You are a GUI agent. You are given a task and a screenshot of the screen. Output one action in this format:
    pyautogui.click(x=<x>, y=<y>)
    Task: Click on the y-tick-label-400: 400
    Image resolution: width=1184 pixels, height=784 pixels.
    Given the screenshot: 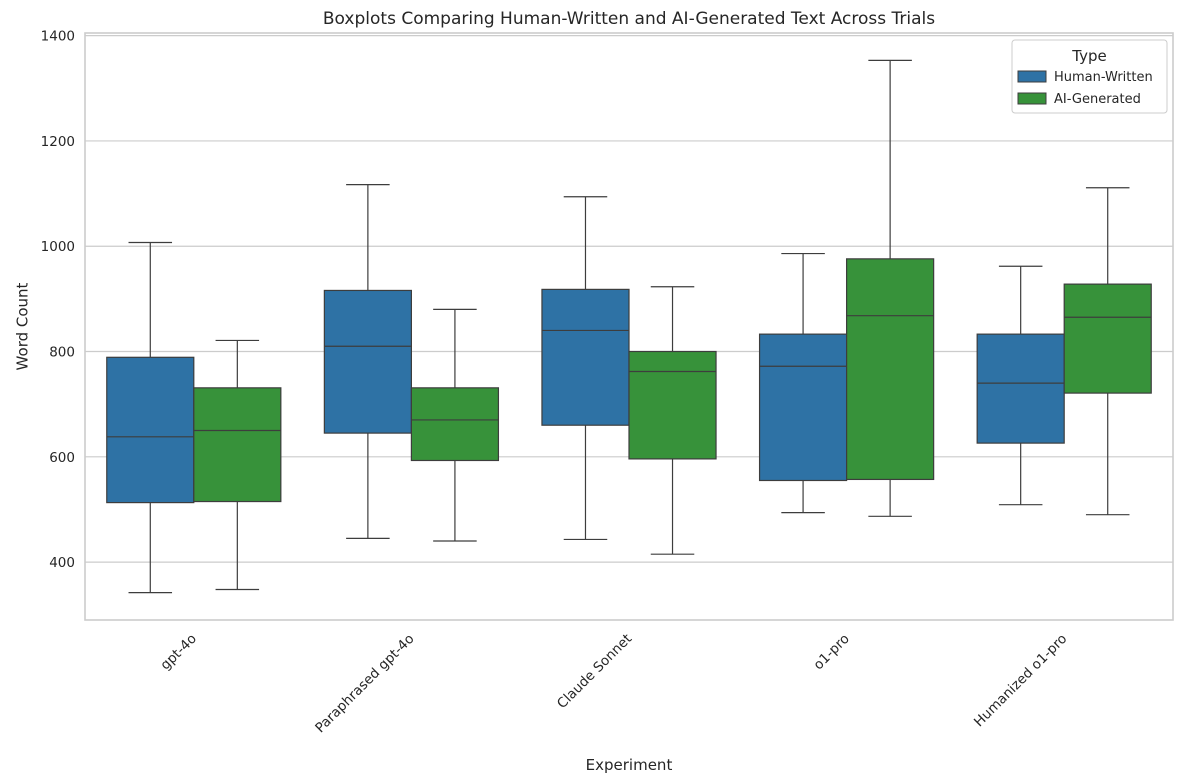 What is the action you would take?
    pyautogui.click(x=62, y=563)
    